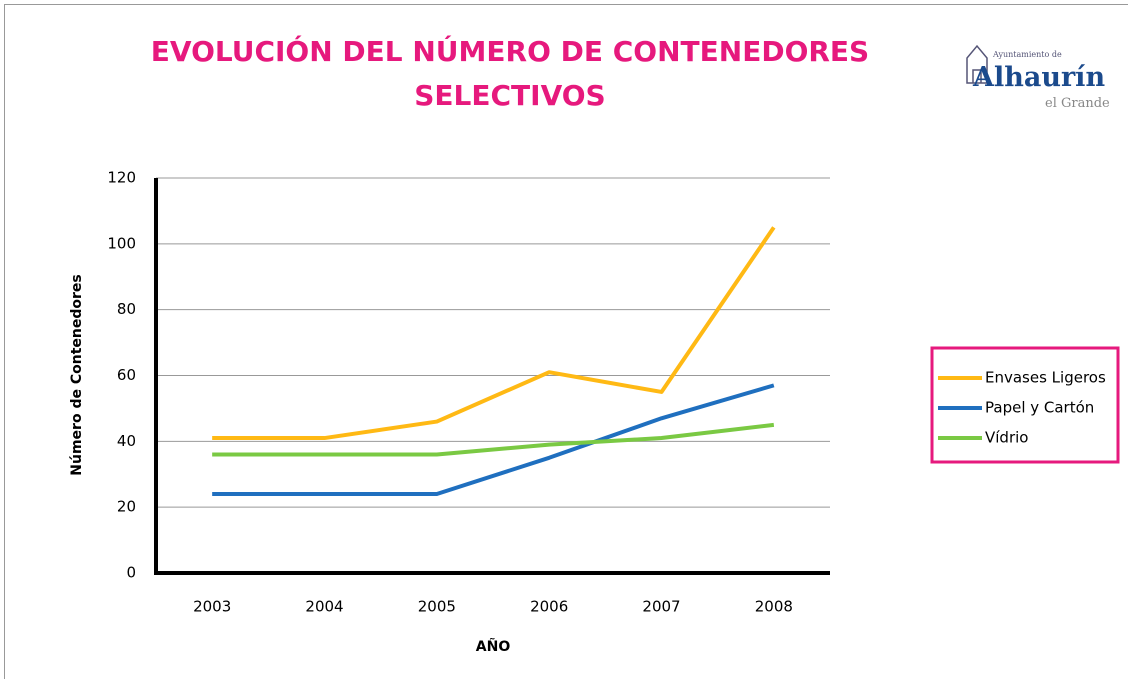 The height and width of the screenshot is (681, 1130). Describe the element at coordinates (774, 607) in the screenshot. I see `x-tick-label: 2008` at that location.